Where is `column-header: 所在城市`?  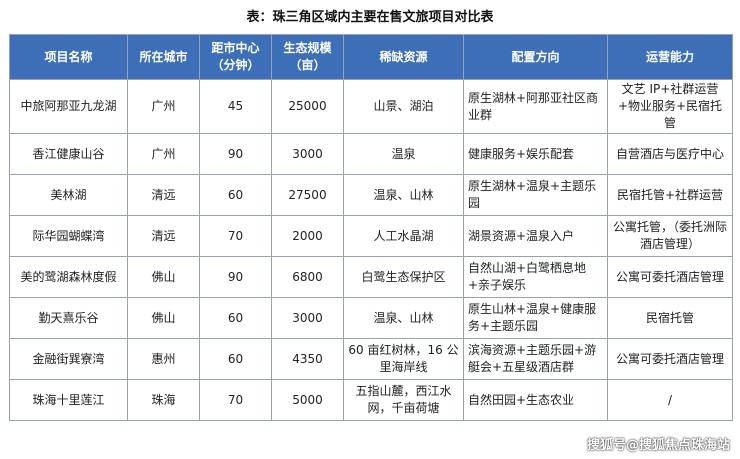 column-header: 所在城市 is located at coordinates (163, 57).